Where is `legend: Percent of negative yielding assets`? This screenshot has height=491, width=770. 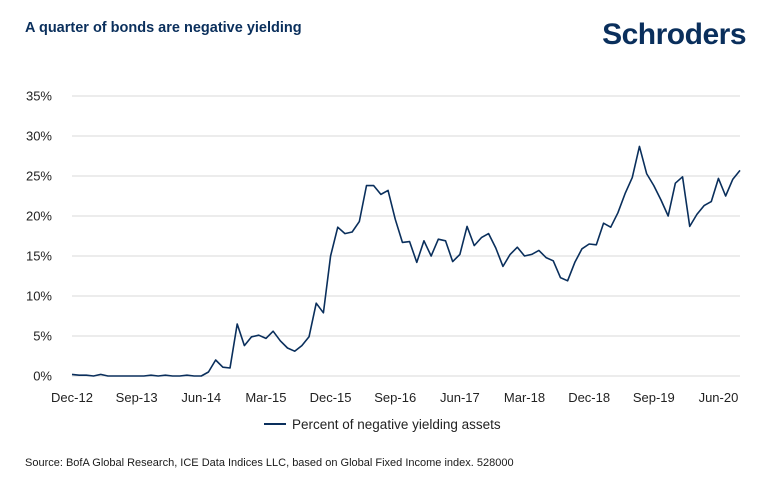
legend: Percent of negative yielding assets is located at coordinates (382, 424).